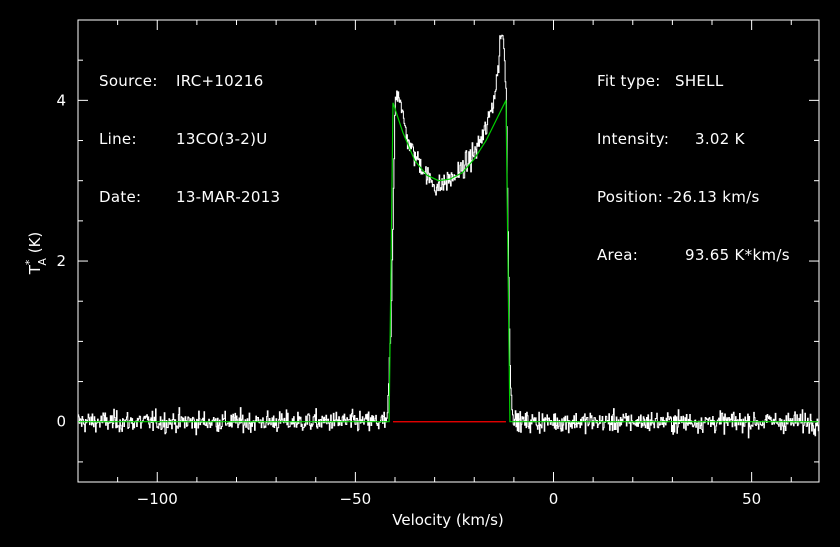 Image resolution: width=840 pixels, height=547 pixels. I want to click on y-axis-label-sub: A, so click(42, 262).